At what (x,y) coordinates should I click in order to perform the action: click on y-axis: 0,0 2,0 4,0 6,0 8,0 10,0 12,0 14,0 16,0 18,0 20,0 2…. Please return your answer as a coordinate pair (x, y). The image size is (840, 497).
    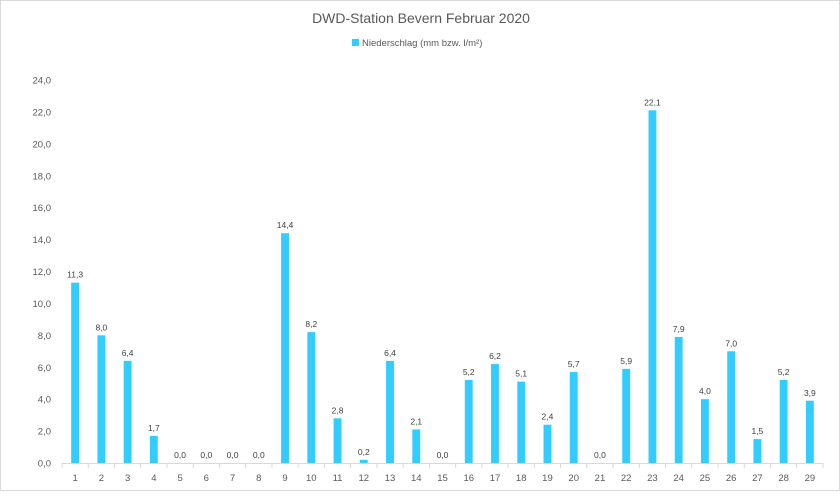
    Looking at the image, I should click on (42, 273).